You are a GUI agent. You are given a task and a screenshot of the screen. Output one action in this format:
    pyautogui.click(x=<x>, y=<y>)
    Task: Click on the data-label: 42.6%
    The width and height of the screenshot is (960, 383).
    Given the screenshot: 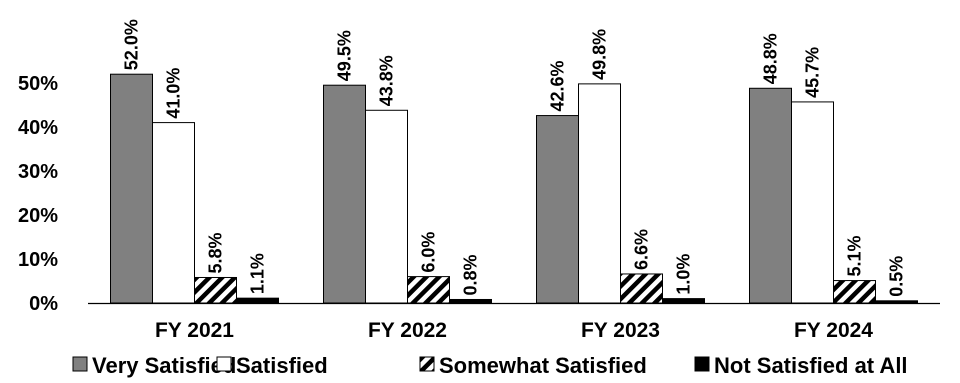 What is the action you would take?
    pyautogui.click(x=558, y=86)
    